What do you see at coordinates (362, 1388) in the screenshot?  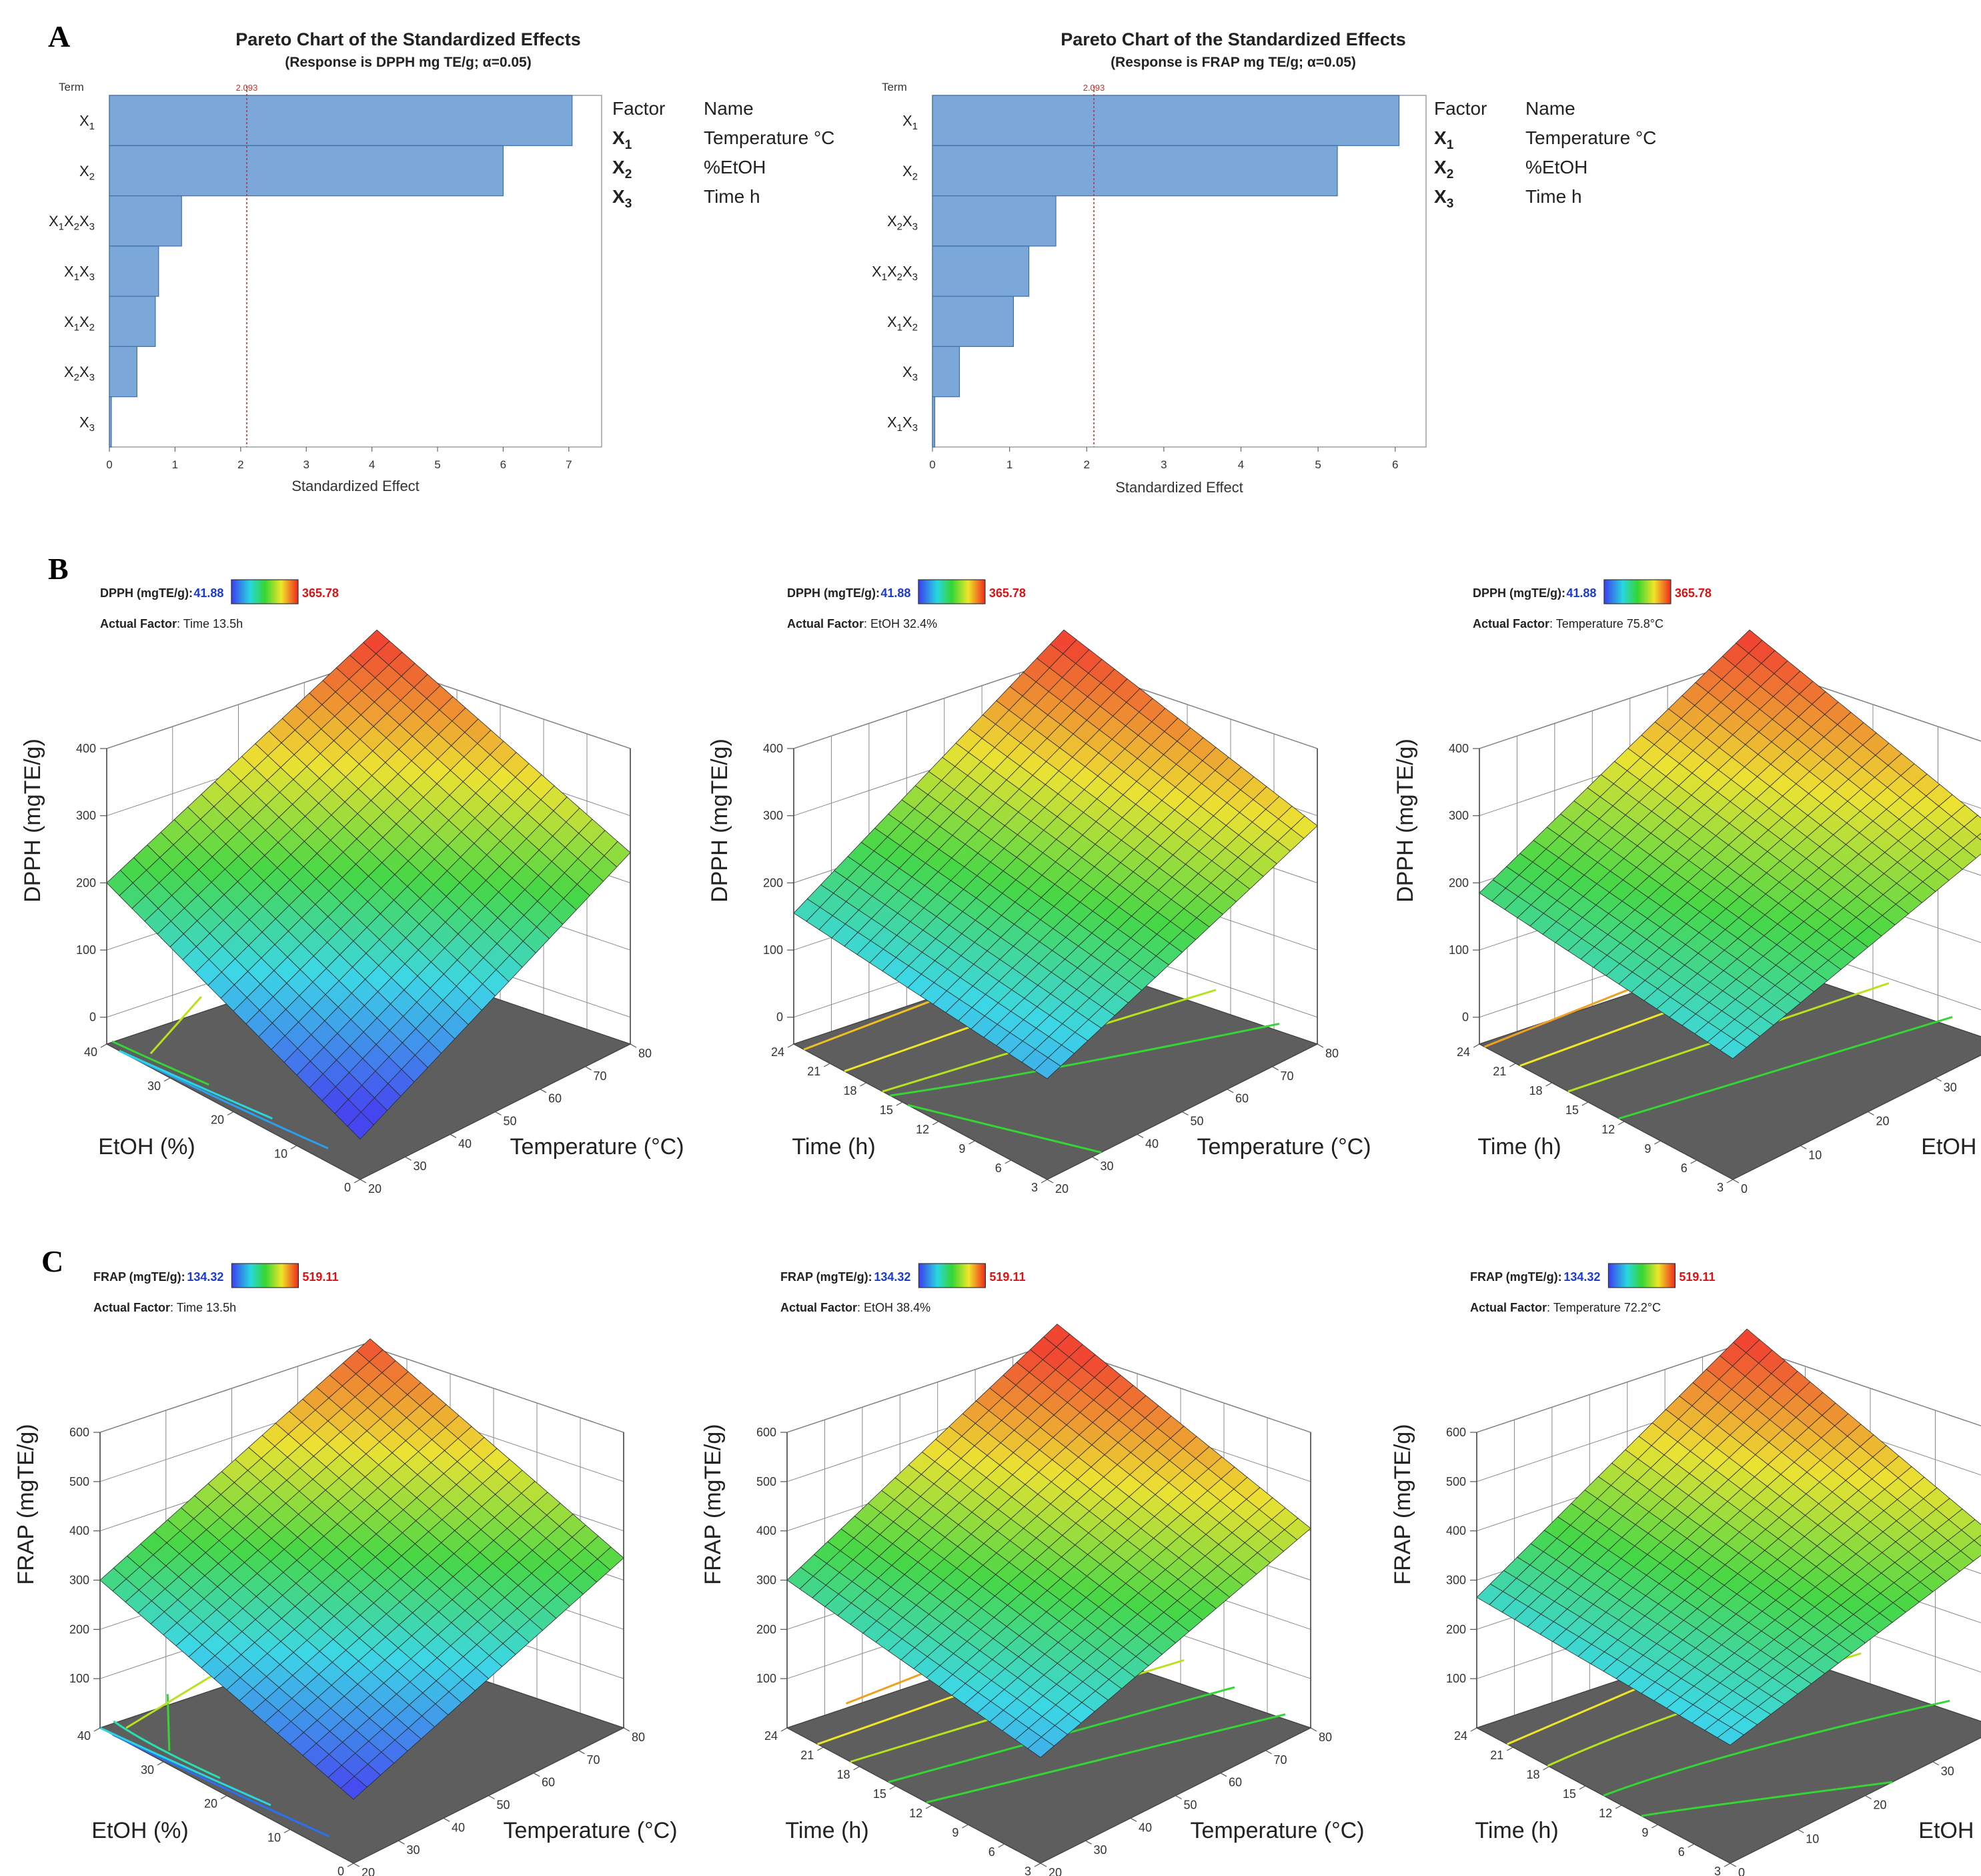 I see `z-grid-line` at bounding box center [362, 1388].